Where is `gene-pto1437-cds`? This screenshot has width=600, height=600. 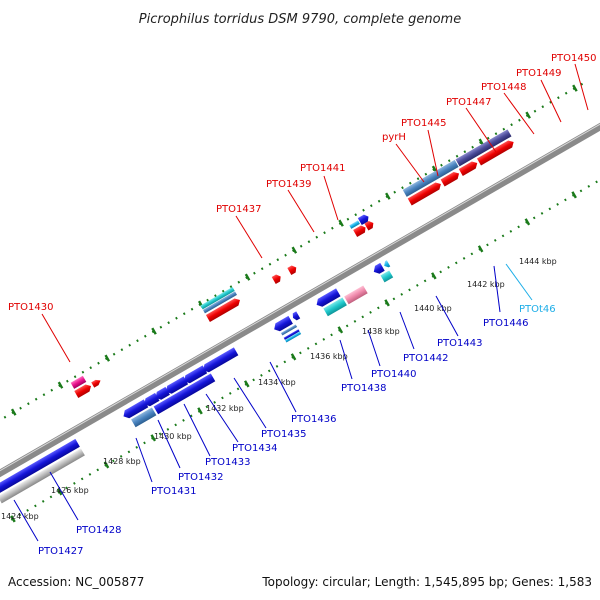 gene-pto1437-cds is located at coordinates (223, 309).